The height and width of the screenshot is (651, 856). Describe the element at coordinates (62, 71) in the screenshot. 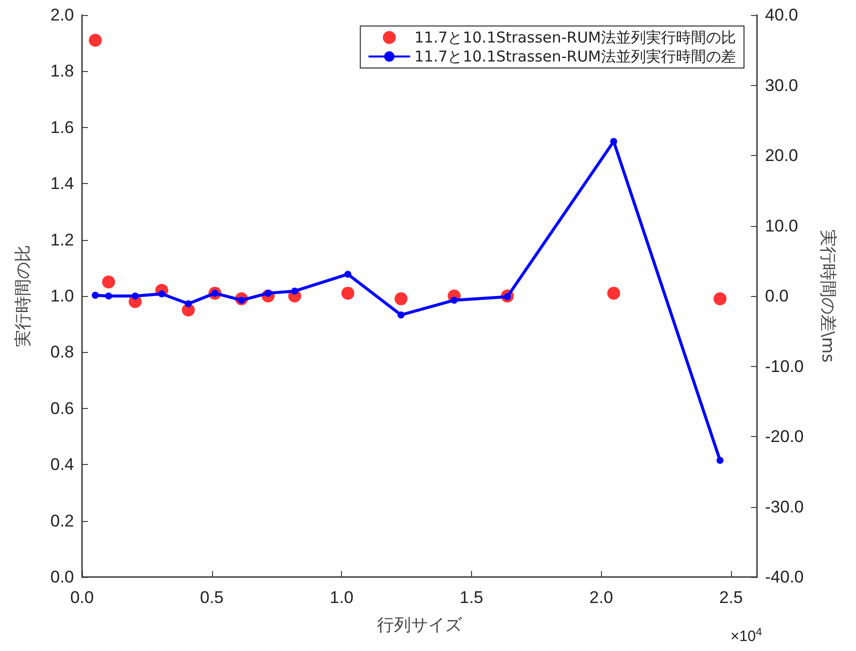

I see `y-tick-label: 1.8` at that location.